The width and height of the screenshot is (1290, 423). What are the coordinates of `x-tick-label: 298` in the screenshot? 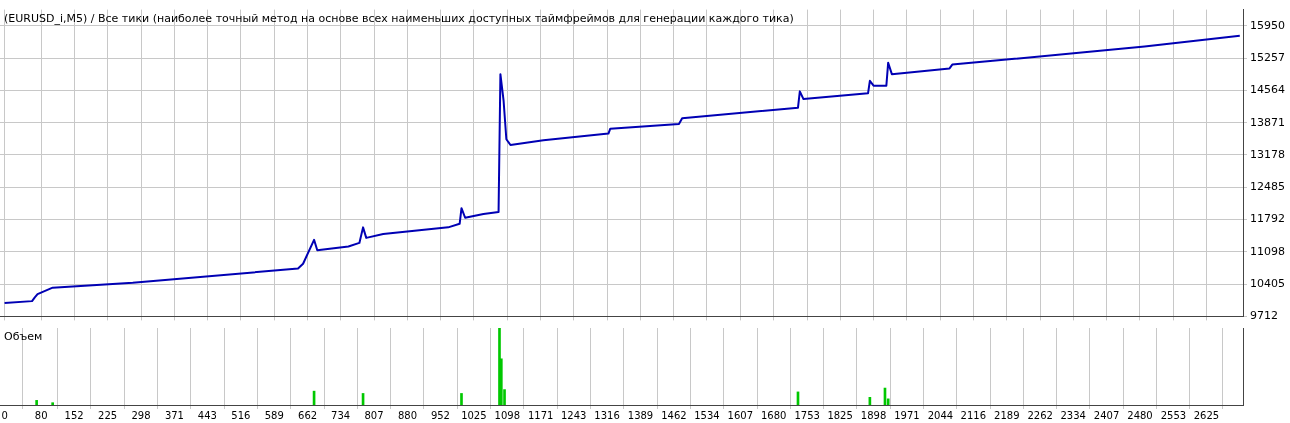 It's located at (141, 415).